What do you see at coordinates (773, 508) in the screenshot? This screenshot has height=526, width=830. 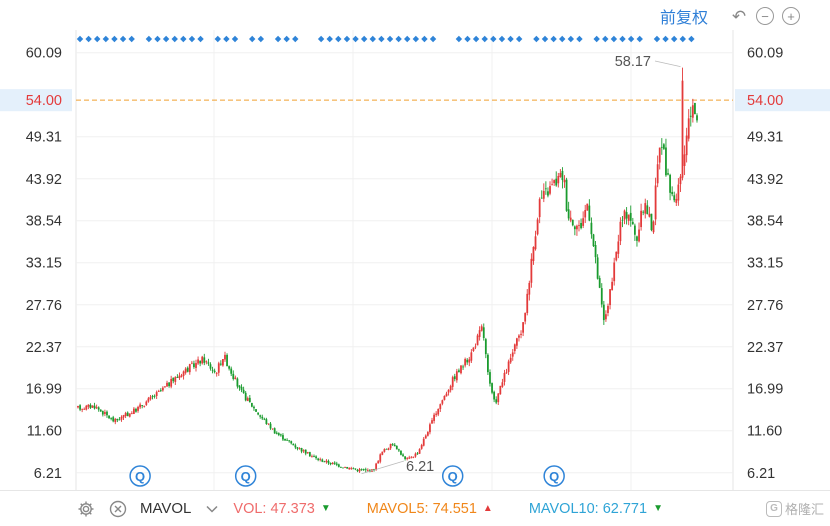 I see `watermark-icon: G` at bounding box center [773, 508].